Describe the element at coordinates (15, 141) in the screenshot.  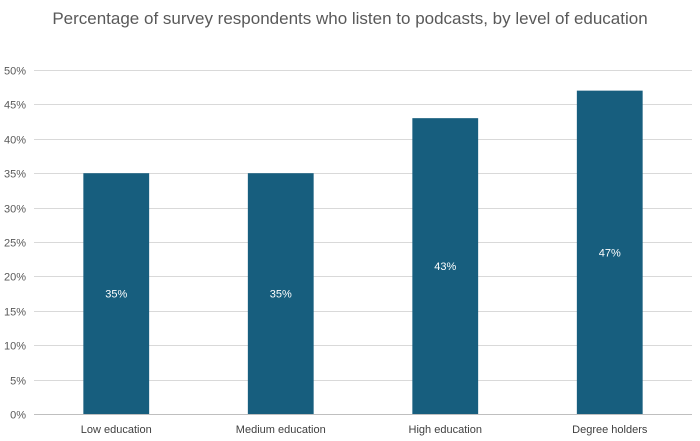
I see `y-tick-label: 40%` at that location.